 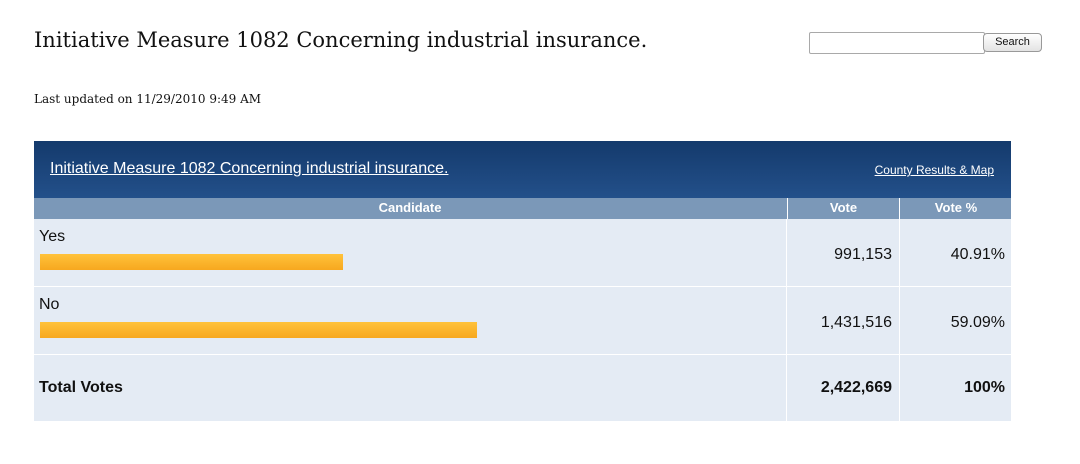 I want to click on column-header-row: Candidate Vote Vote %, so click(x=522, y=208).